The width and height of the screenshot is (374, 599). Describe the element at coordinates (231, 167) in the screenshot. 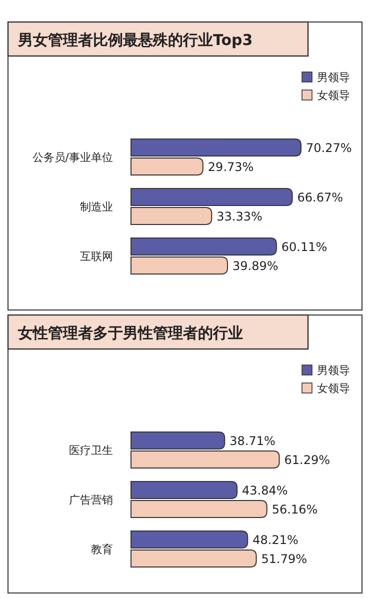

I see `data-label: 29.73%` at that location.